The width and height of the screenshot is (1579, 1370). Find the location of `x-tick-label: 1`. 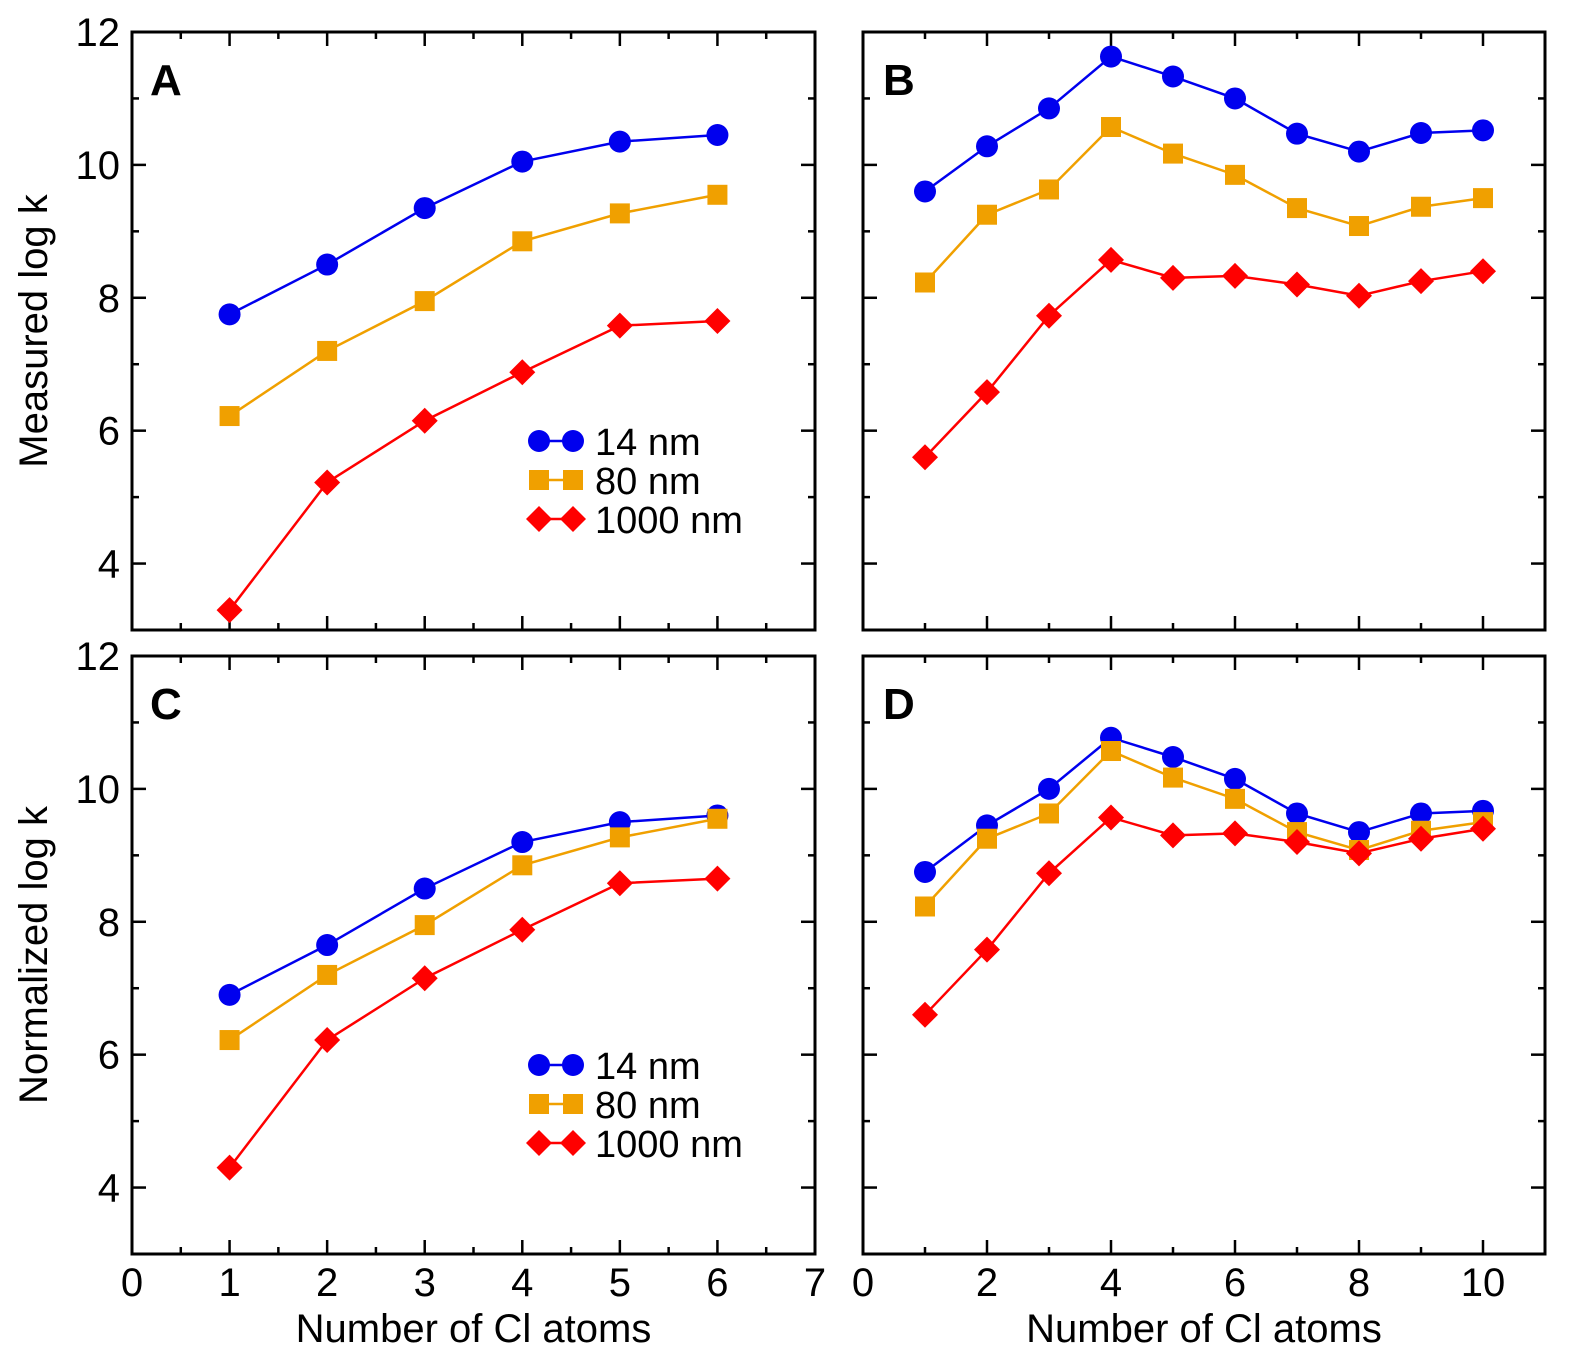

x-tick-label: 1 is located at coordinates (229, 1283).